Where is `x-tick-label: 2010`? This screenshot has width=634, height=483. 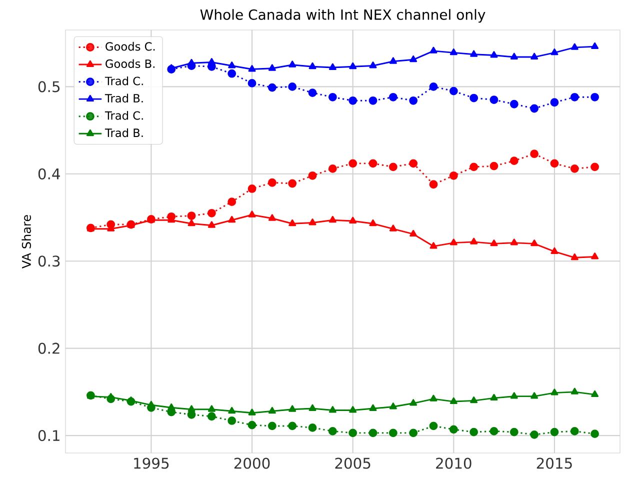
x-tick-label: 2010 is located at coordinates (454, 463).